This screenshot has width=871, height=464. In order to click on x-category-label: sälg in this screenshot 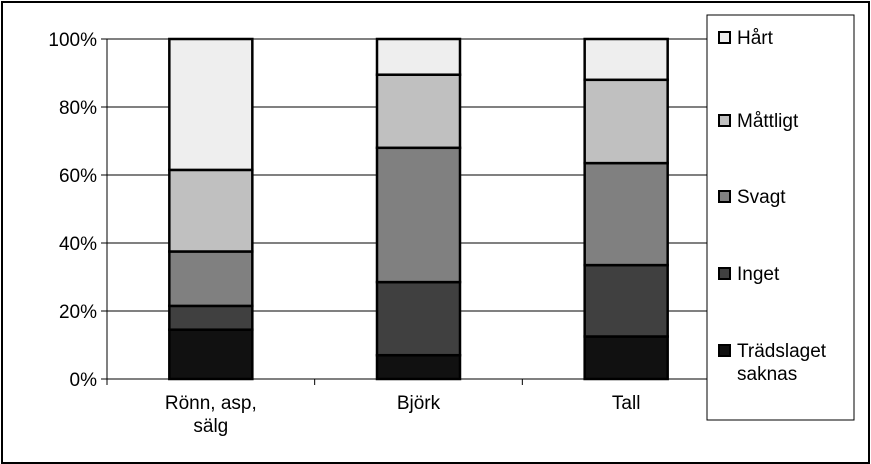, I will do `click(210, 426)`.